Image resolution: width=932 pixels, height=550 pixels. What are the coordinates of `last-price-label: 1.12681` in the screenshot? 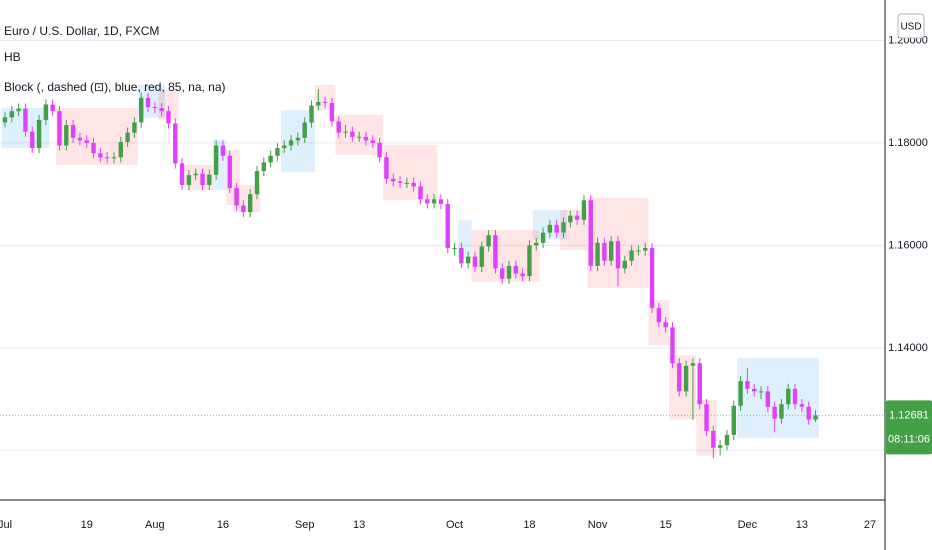 It's located at (909, 415).